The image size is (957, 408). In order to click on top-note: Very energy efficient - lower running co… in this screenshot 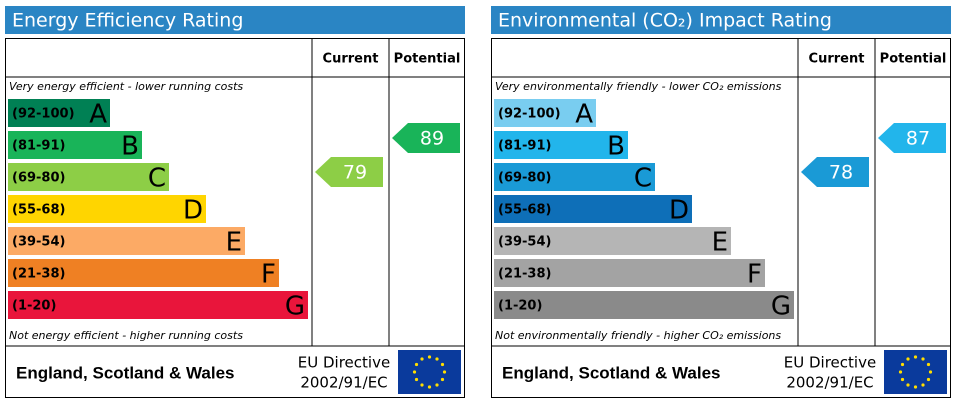, I will do `click(126, 86)`.